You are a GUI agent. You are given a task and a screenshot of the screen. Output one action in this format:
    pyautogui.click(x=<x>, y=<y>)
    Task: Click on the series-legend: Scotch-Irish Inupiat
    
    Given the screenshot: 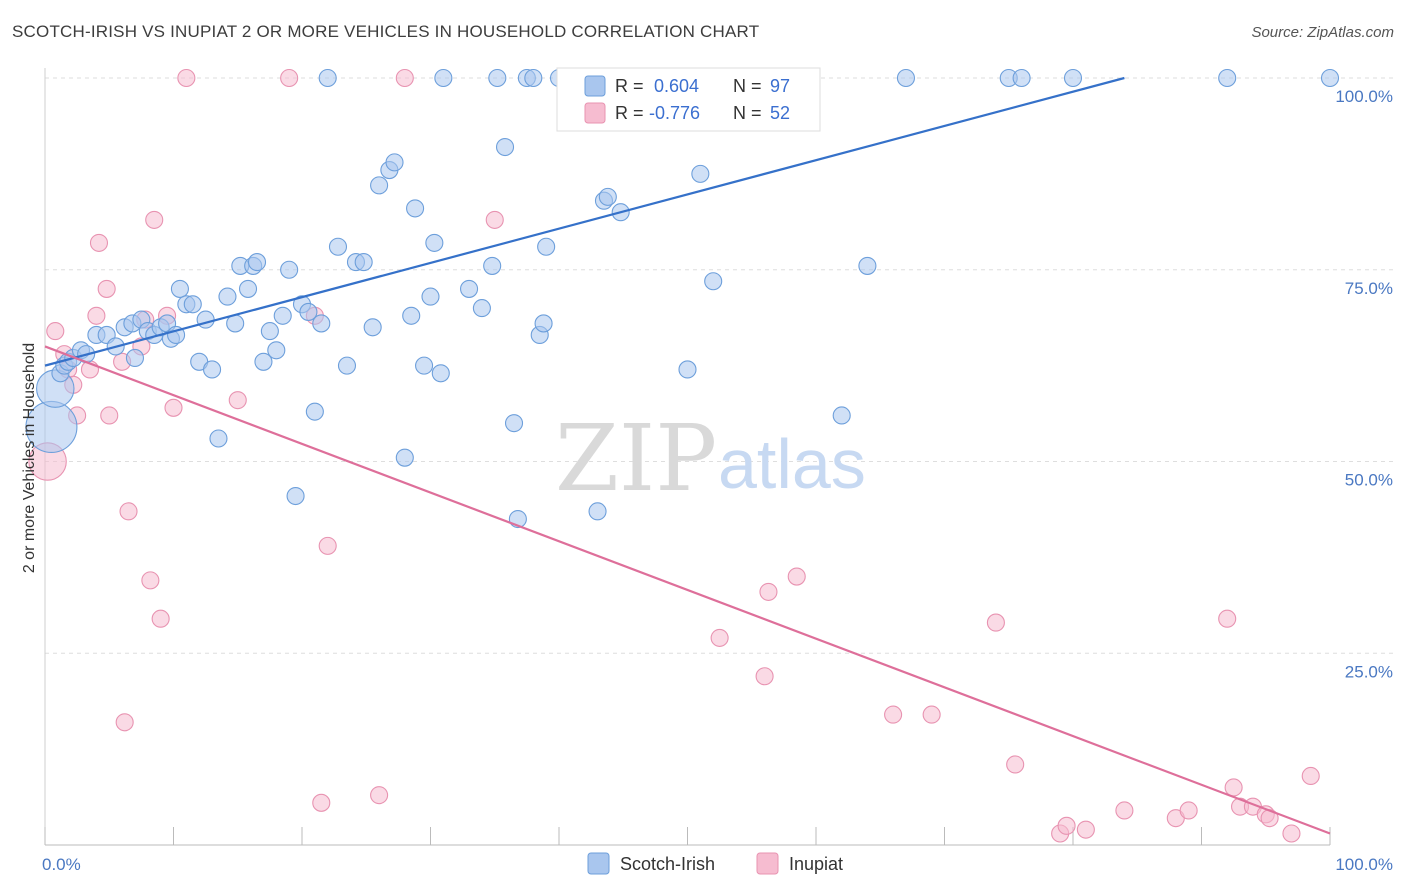 What is the action you would take?
    pyautogui.click(x=715, y=863)
    